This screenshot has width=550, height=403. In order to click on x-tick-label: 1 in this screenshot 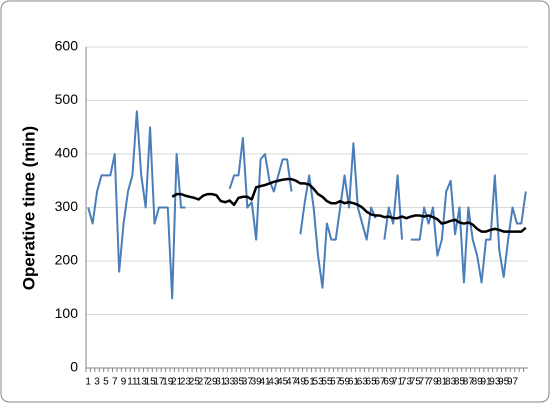, I will do `click(88, 382)`.